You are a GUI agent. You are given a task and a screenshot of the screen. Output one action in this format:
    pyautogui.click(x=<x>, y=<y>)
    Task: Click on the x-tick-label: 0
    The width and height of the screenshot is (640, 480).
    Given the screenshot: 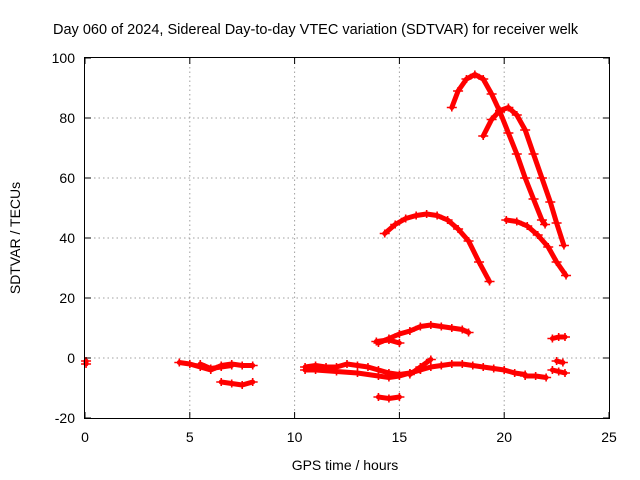 What is the action you would take?
    pyautogui.click(x=85, y=437)
    